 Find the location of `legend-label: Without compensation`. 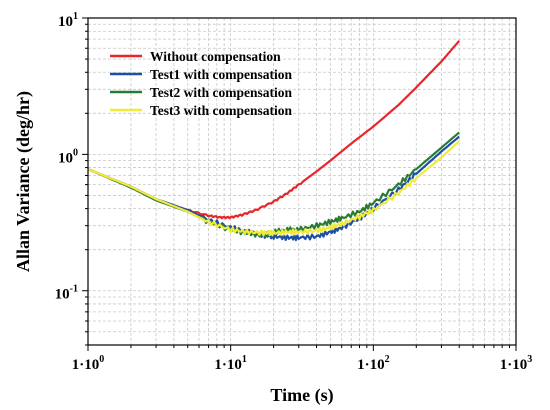

legend-label: Without compensation is located at coordinates (215, 56).